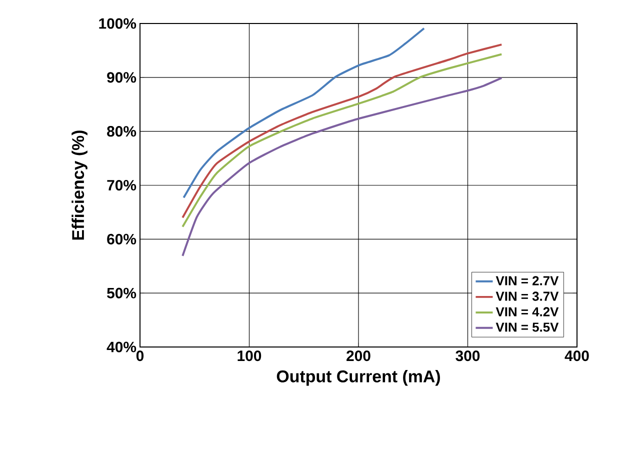 The width and height of the screenshot is (624, 449). Describe the element at coordinates (527, 281) in the screenshot. I see `legend-label: VIN = 2.7V` at that location.